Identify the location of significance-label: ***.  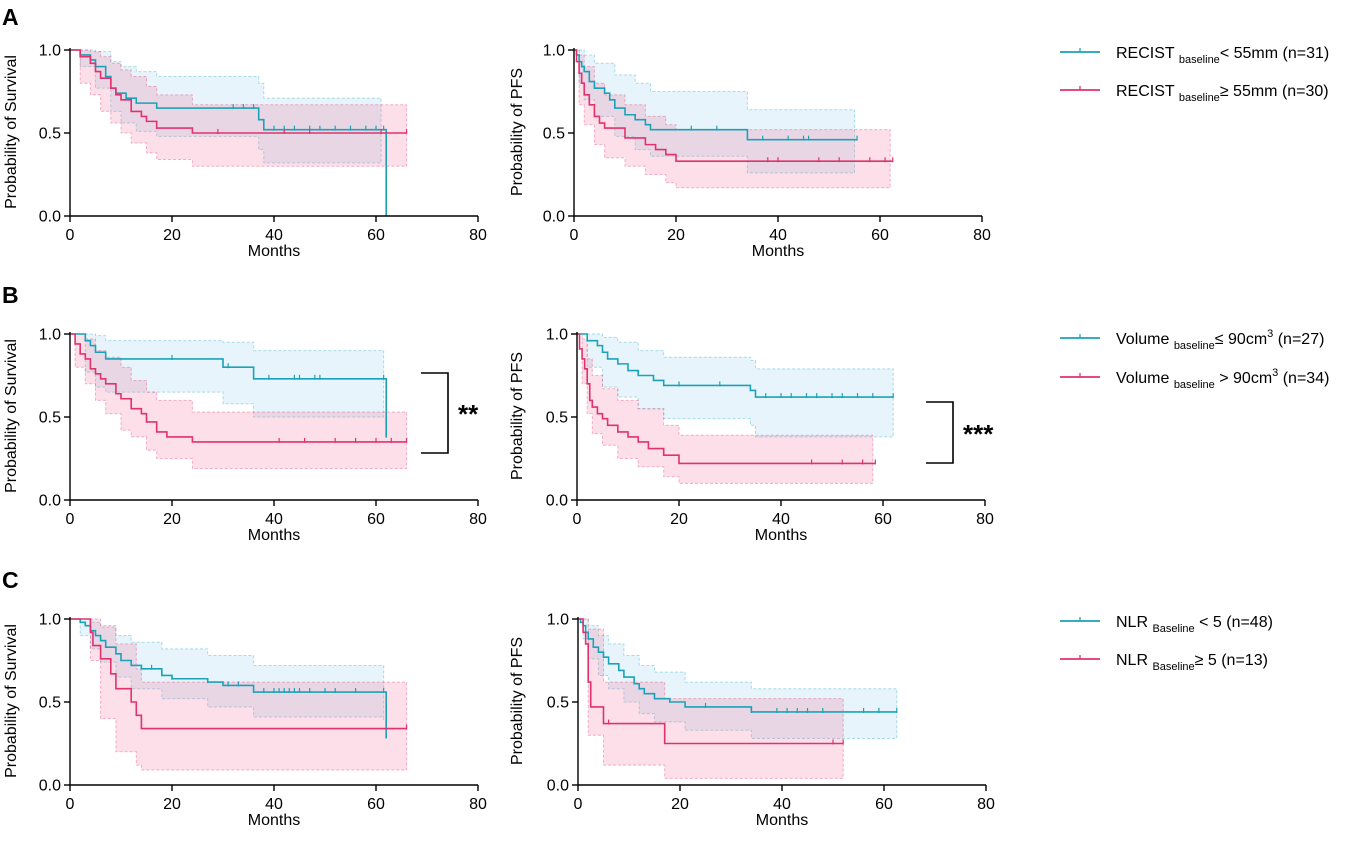
(978, 434).